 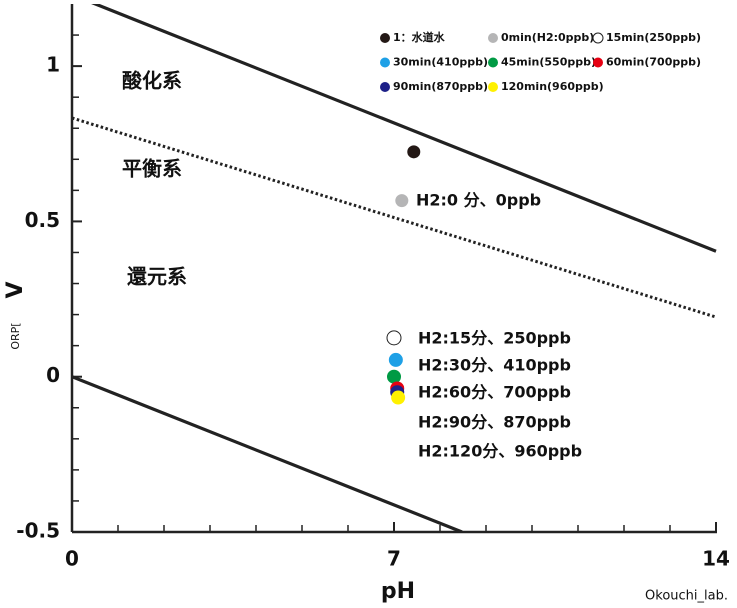 I want to click on x-tick-label: 0, so click(x=72, y=559).